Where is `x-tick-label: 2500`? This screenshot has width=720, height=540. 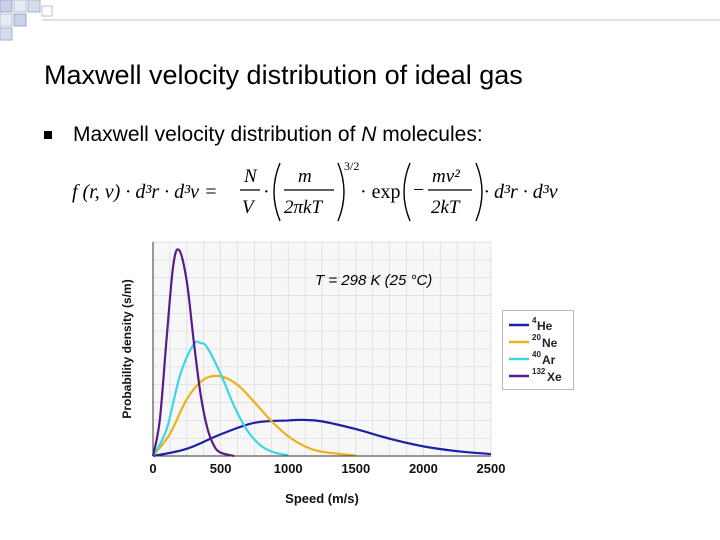 x-tick-label: 2500 is located at coordinates (491, 468).